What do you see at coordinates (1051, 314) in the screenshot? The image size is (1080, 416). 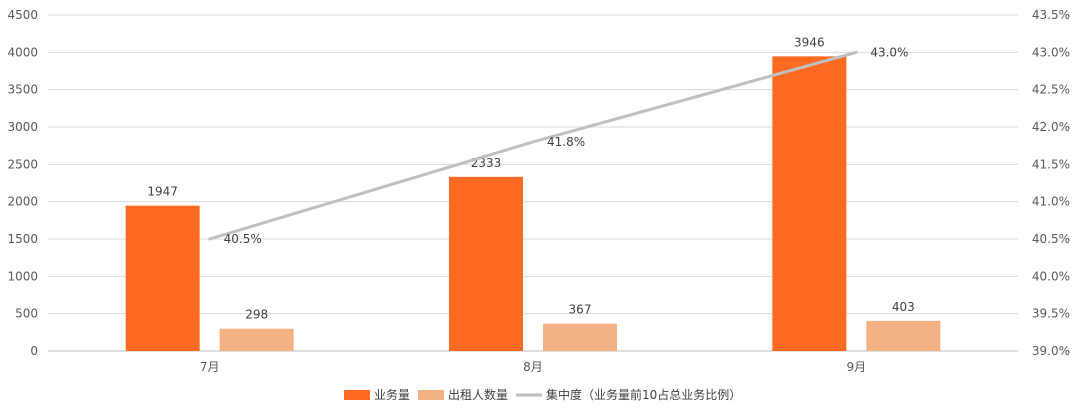 I see `right-axis-tick-label: 39.5%` at bounding box center [1051, 314].